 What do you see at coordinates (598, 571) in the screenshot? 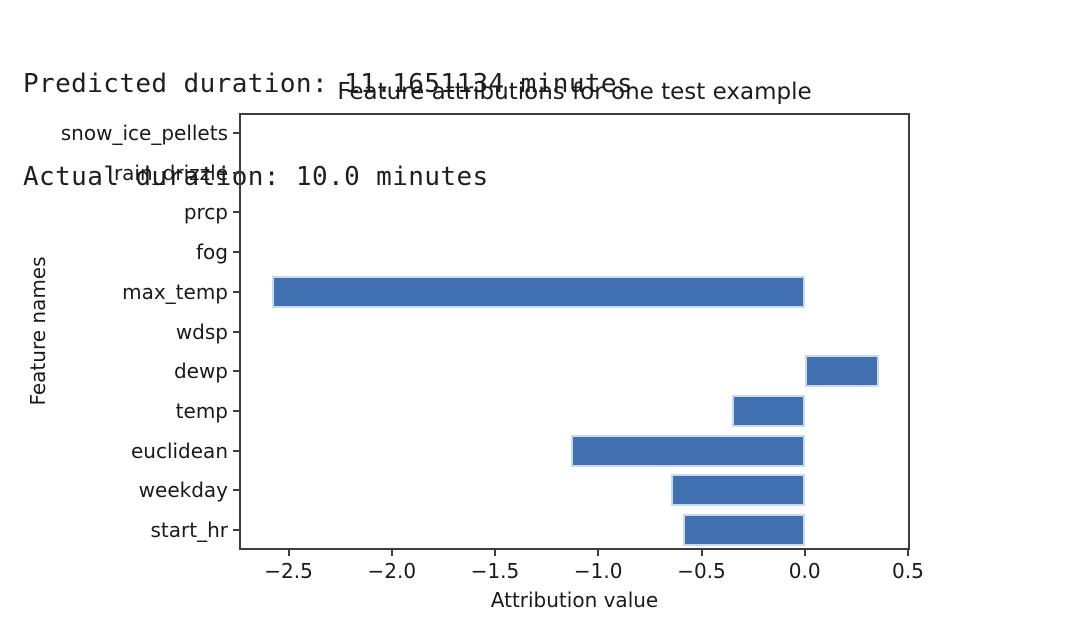
I see `x-tick-label: −1.0` at bounding box center [598, 571].